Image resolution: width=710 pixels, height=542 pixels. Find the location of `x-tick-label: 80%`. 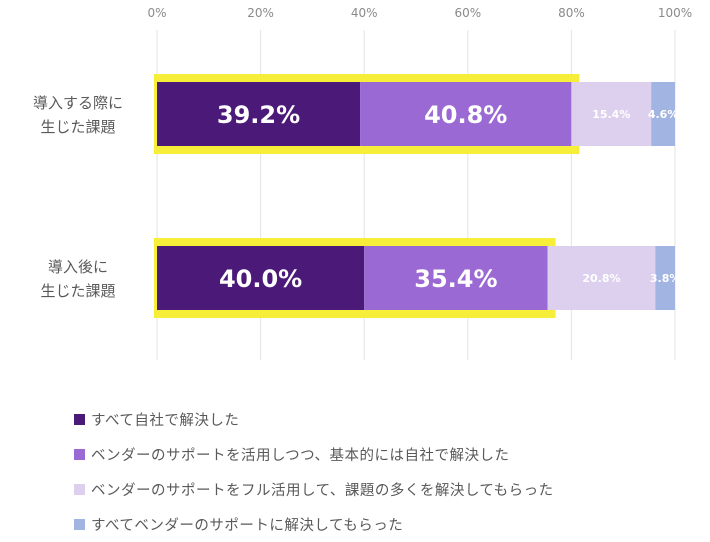

x-tick-label: 80% is located at coordinates (571, 13).